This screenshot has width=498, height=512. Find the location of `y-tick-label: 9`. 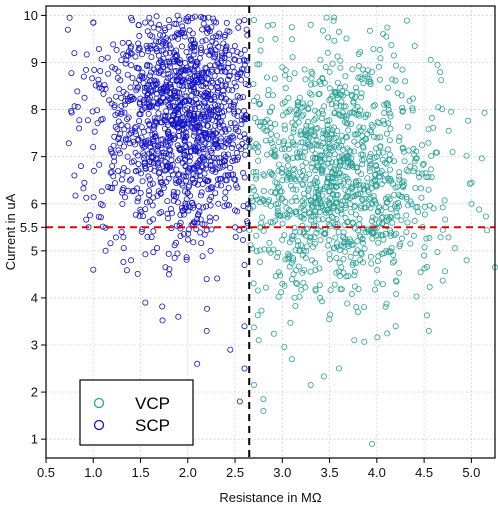

y-tick-label: 9 is located at coordinates (34, 62).